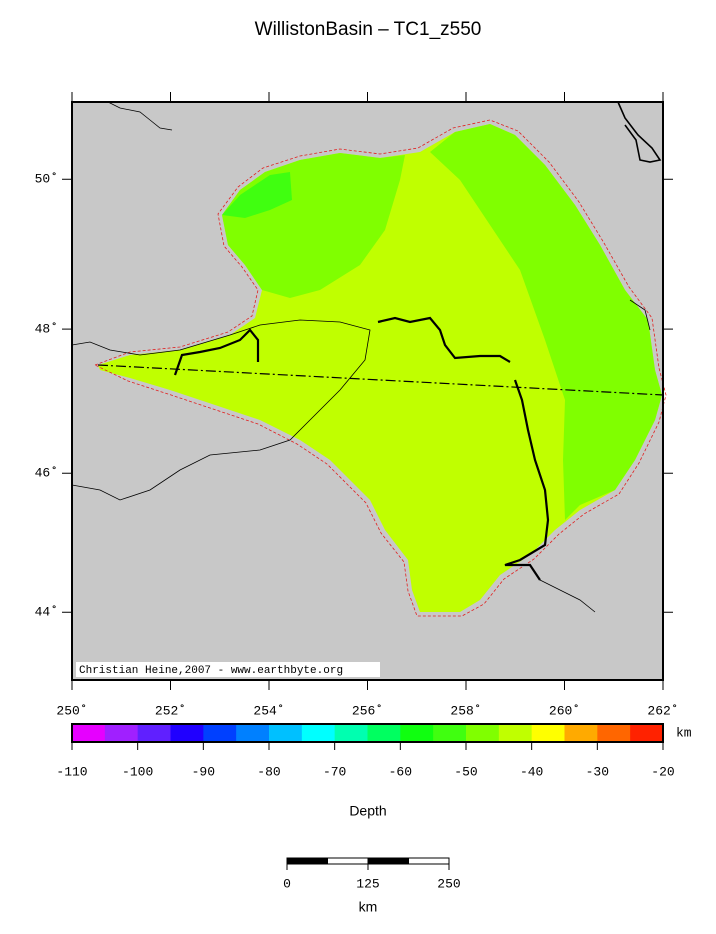  I want to click on colorbar-unit: km, so click(684, 732).